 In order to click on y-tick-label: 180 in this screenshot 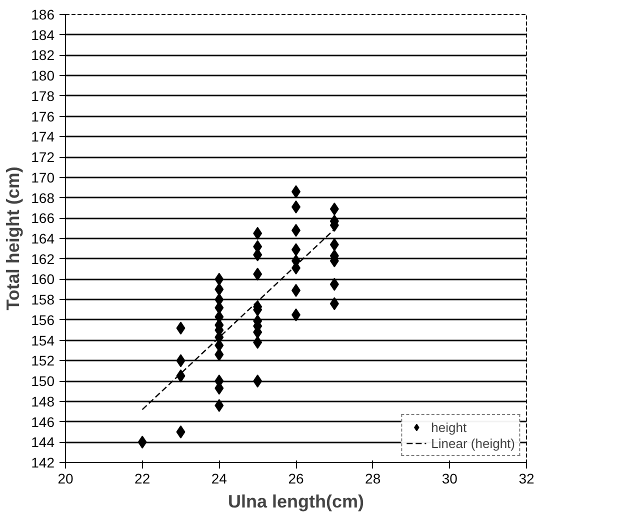, I will do `click(43, 76)`.